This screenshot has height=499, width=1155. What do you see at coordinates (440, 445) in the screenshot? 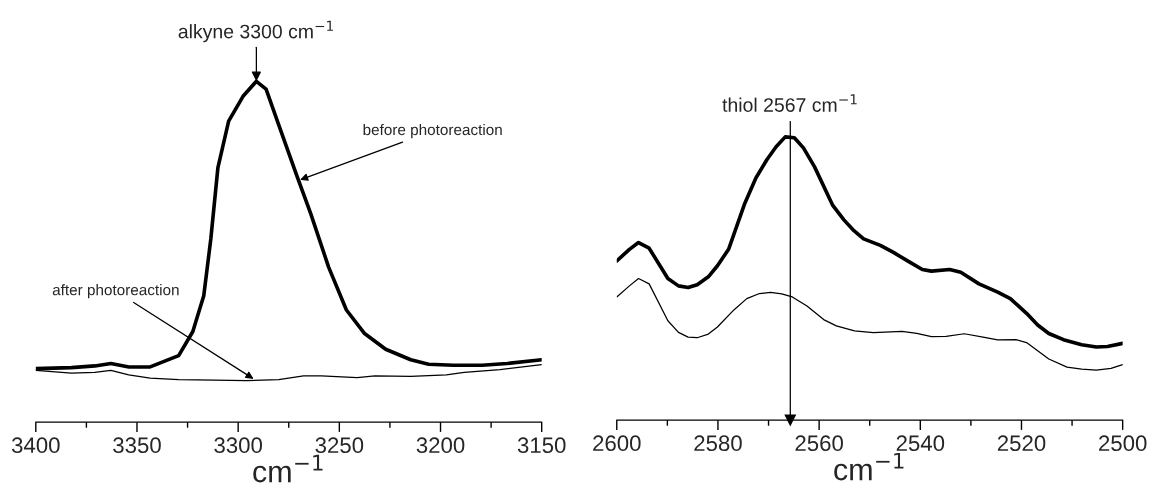
I see `x-tick-label: 3200` at bounding box center [440, 445].